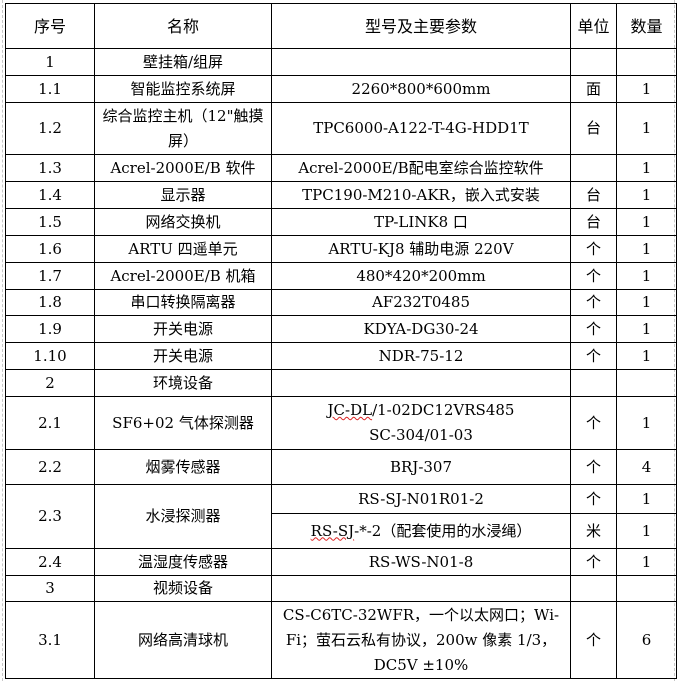  I want to click on table-row: 1 壁挂箱/组屏, so click(341, 62).